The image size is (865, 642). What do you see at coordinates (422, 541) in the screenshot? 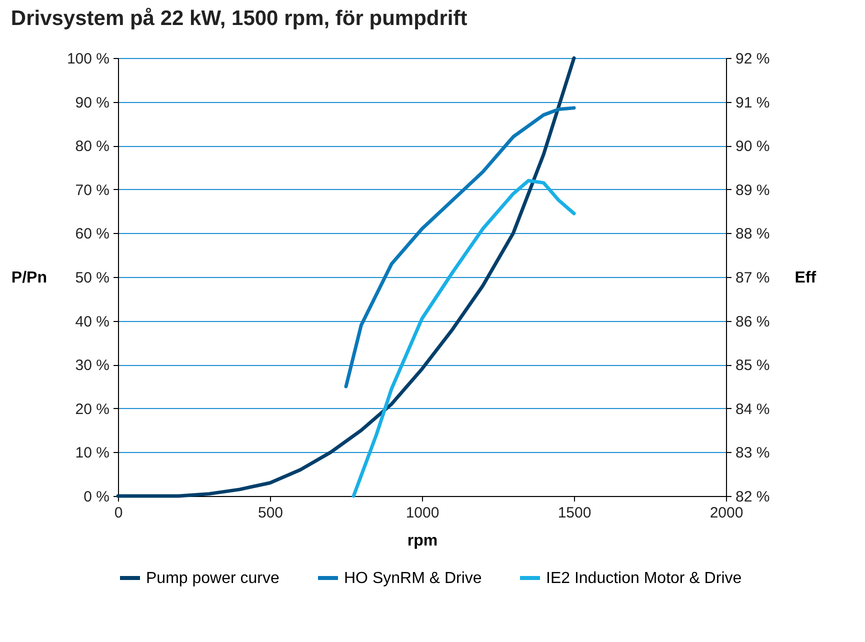
I see `x-axis-title: rpm` at bounding box center [422, 541].